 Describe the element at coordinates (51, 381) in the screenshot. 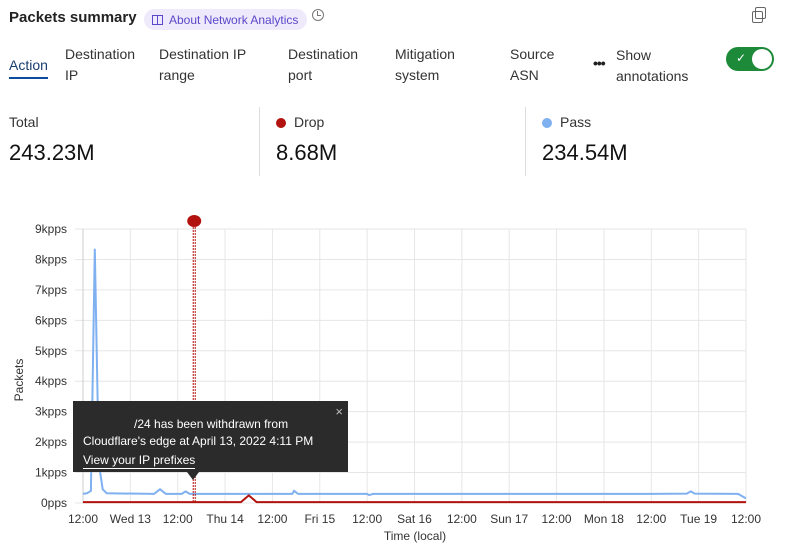

I see `y-tick-label: 4kpps` at that location.